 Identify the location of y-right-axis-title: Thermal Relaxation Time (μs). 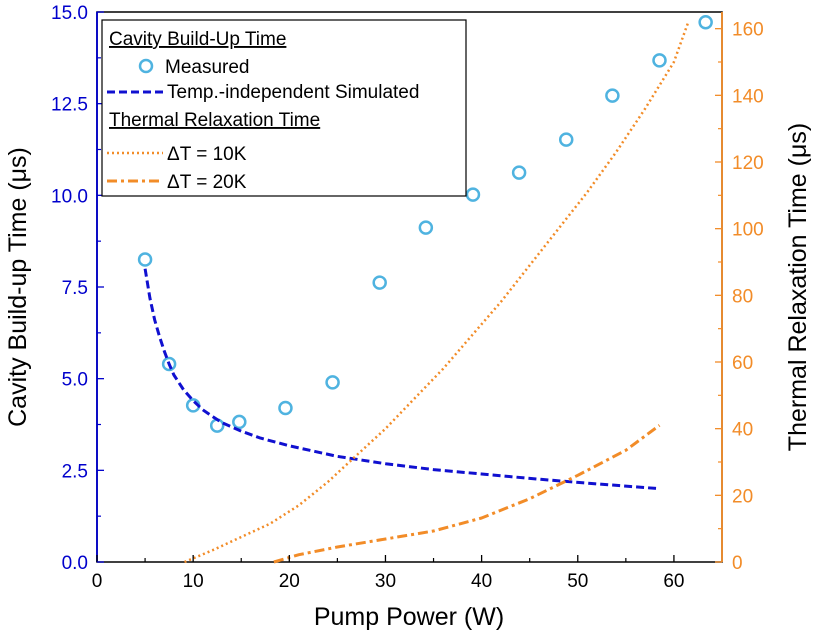
(798, 287).